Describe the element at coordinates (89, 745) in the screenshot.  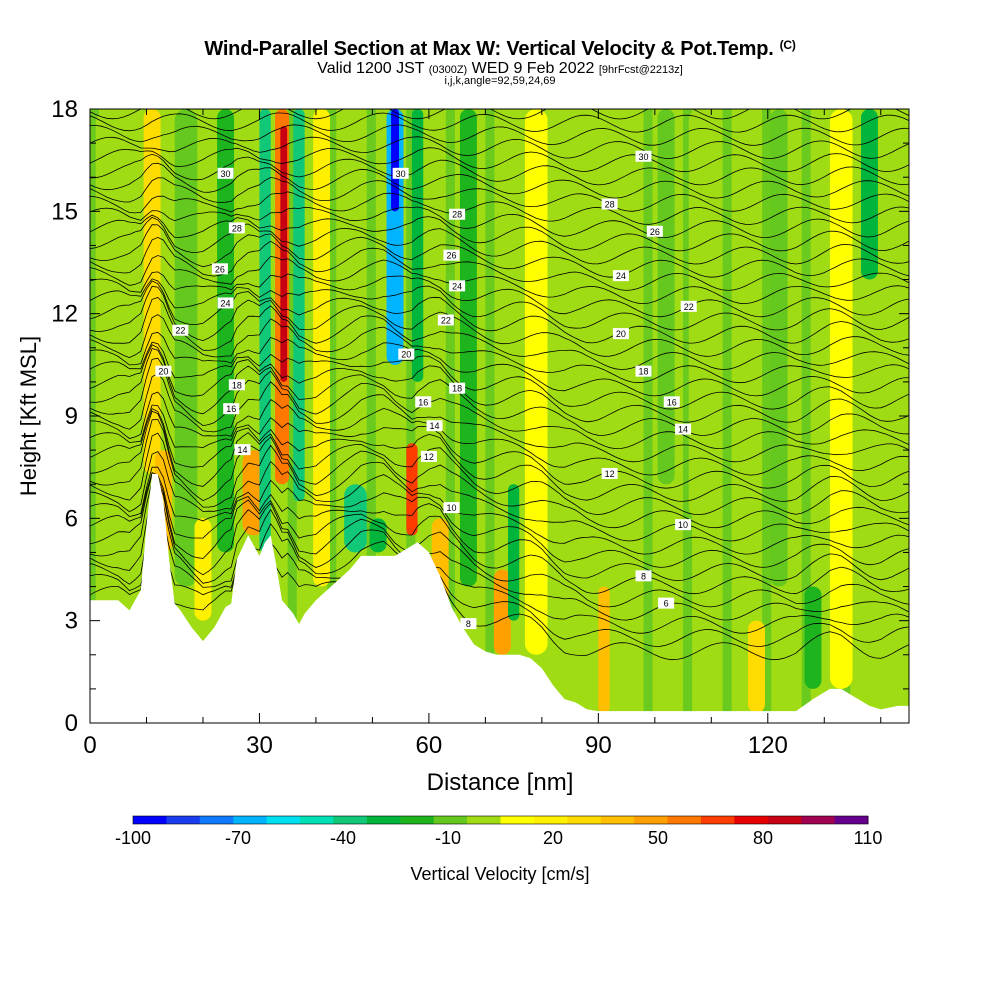
I see `x-tick-label: 0` at that location.